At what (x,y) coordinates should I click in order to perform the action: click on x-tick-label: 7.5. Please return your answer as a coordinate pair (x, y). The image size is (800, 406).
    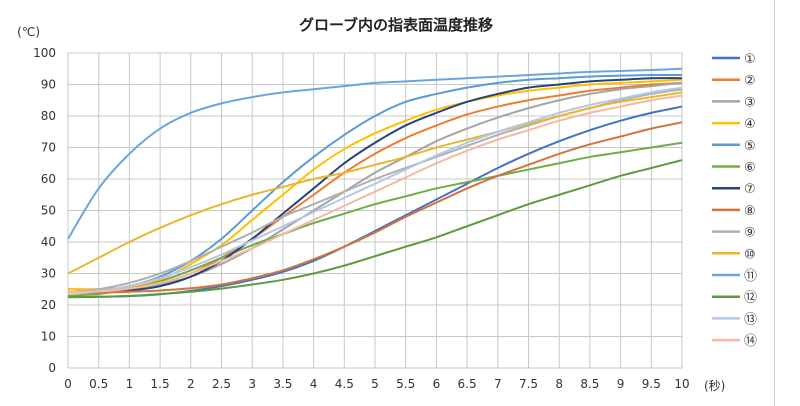
    Looking at the image, I should click on (528, 384).